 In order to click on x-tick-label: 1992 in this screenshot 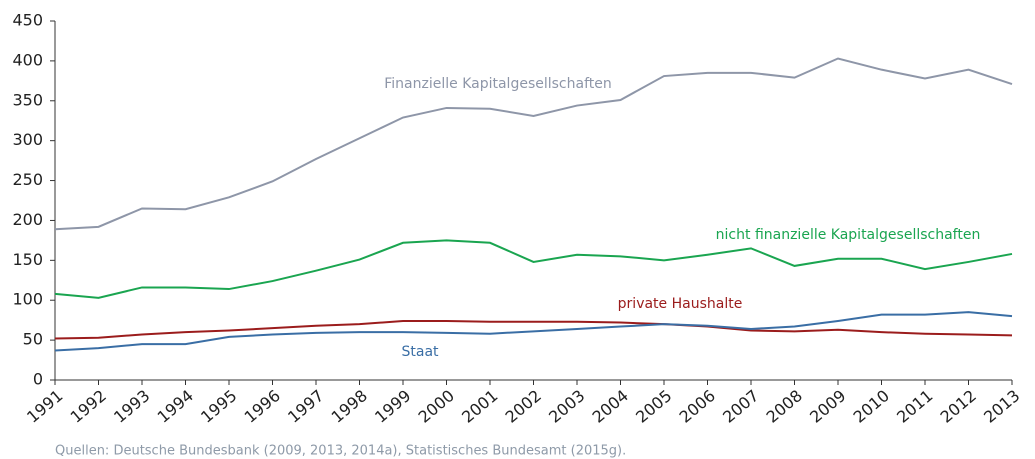, I will do `click(88, 406)`.